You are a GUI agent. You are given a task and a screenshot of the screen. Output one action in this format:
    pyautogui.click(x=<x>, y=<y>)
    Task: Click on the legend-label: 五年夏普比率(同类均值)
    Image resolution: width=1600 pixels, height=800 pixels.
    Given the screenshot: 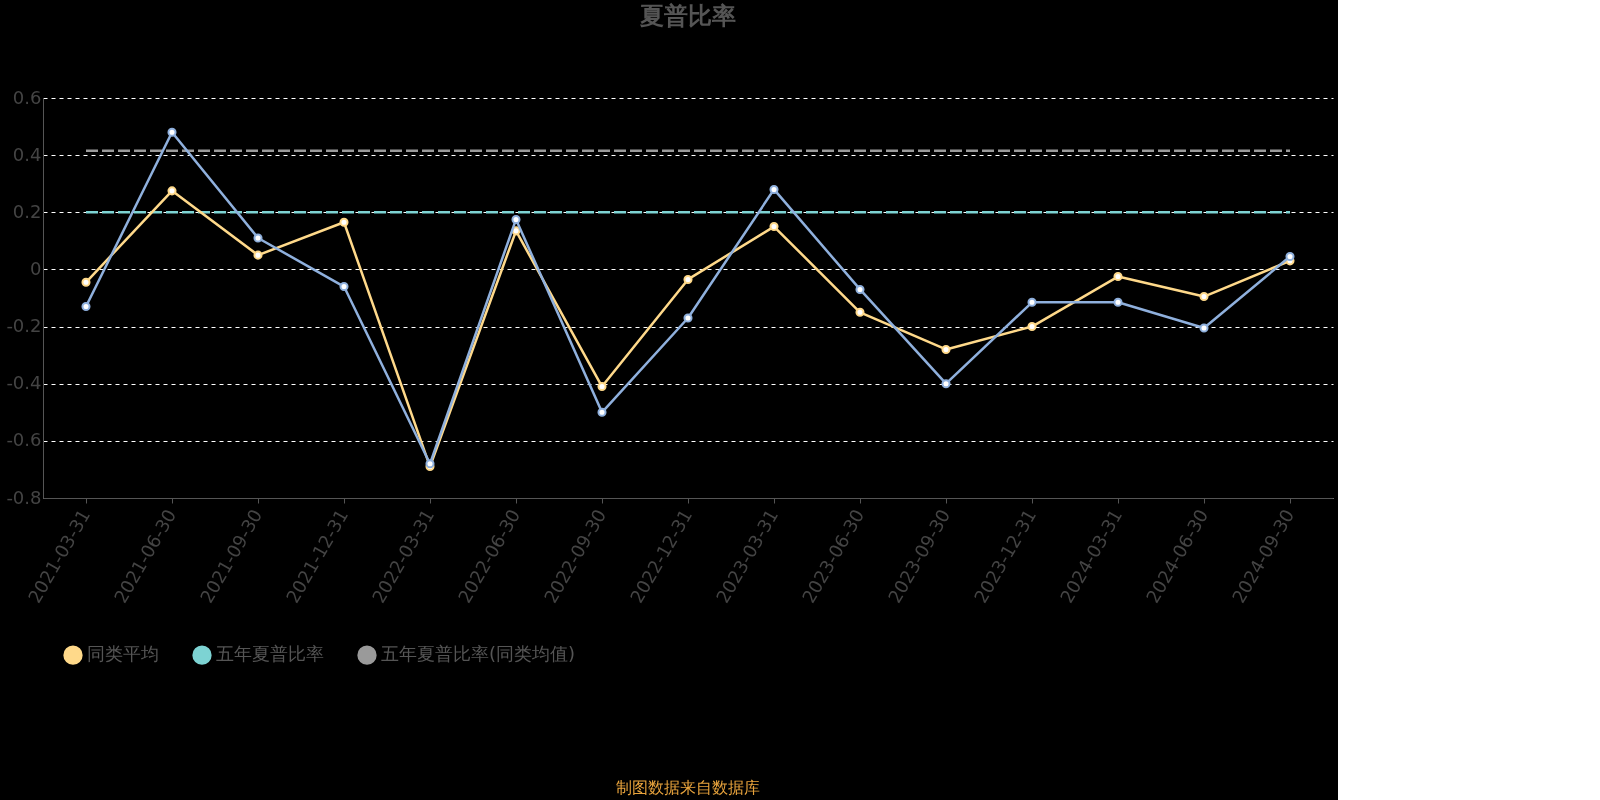 What is the action you would take?
    pyautogui.click(x=478, y=654)
    